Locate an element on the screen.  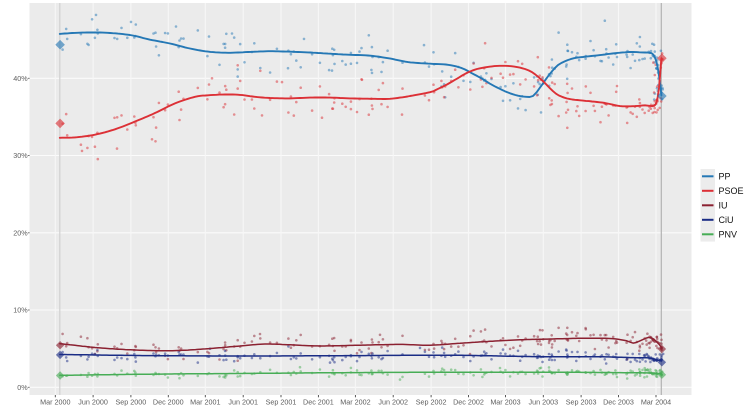
svg-text: Sep 2003 is located at coordinates (581, 402).